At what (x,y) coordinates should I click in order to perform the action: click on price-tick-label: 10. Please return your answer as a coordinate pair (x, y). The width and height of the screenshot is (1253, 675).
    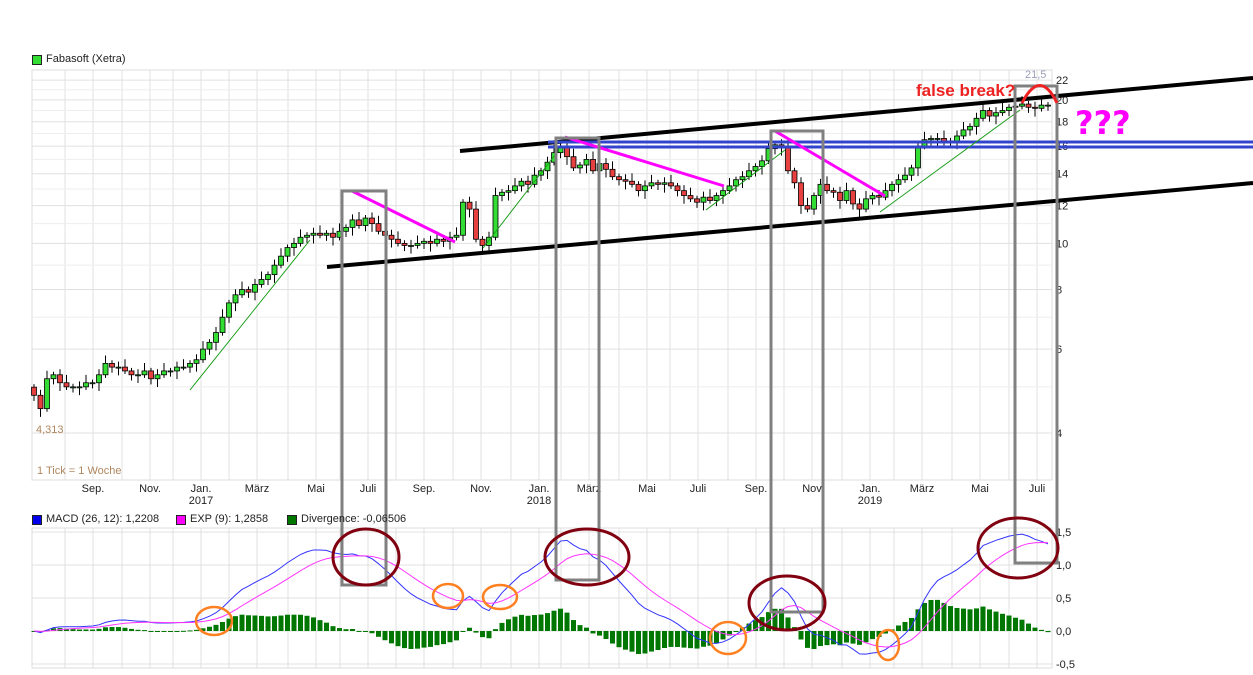
    Looking at the image, I should click on (1062, 244).